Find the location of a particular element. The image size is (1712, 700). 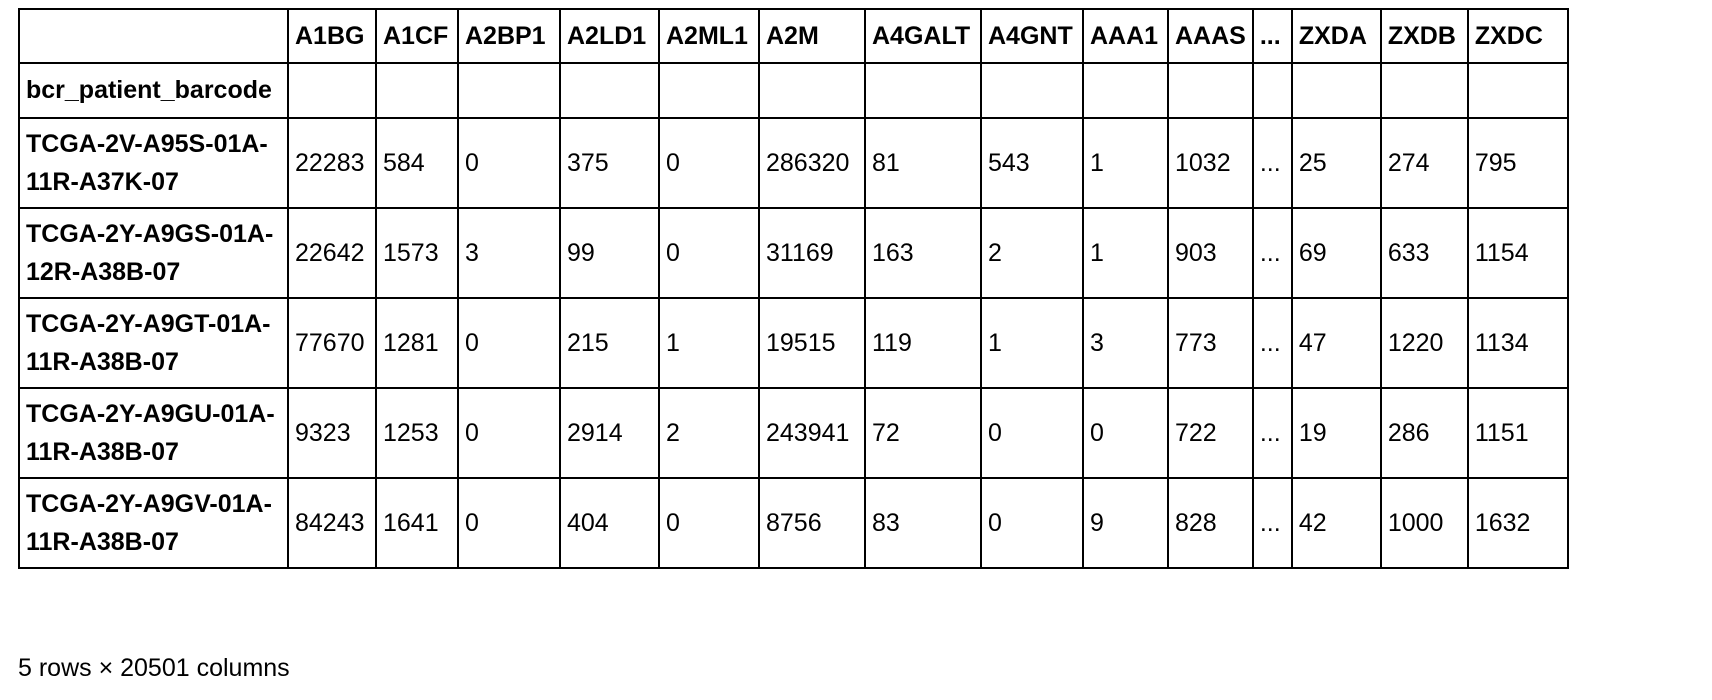

row-index-label: TCGA-2Y-A9GU-01A-11R-A38B-07 is located at coordinates (153, 433).